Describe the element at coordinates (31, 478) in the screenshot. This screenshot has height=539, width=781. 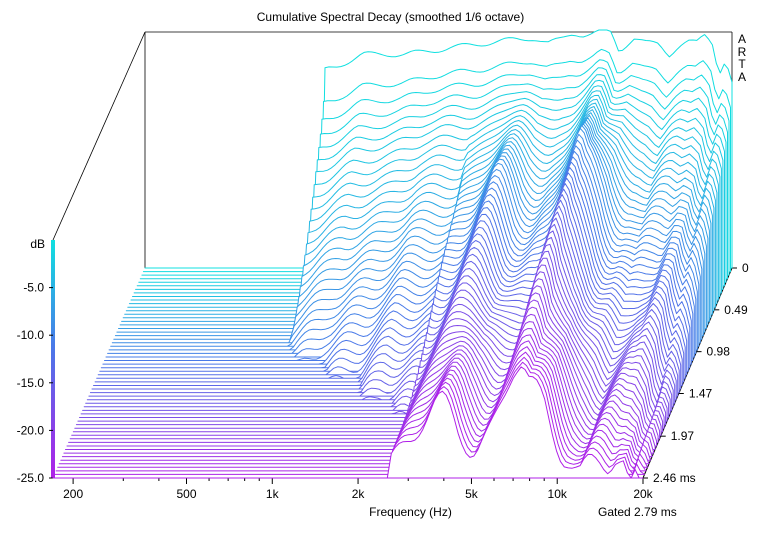
I see `y-tick-label: -25.0` at that location.